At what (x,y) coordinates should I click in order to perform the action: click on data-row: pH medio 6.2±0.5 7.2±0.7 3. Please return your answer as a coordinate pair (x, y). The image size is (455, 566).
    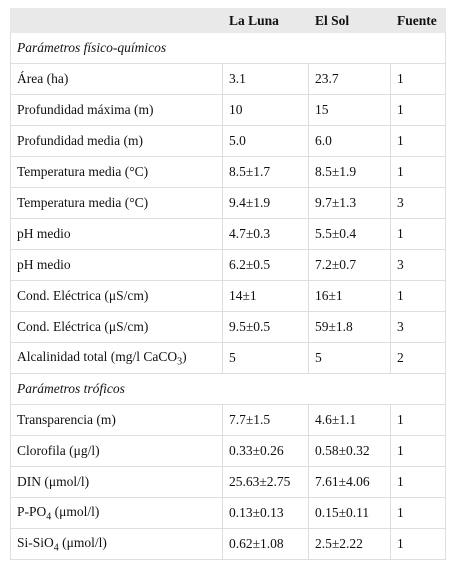
    Looking at the image, I should click on (228, 265).